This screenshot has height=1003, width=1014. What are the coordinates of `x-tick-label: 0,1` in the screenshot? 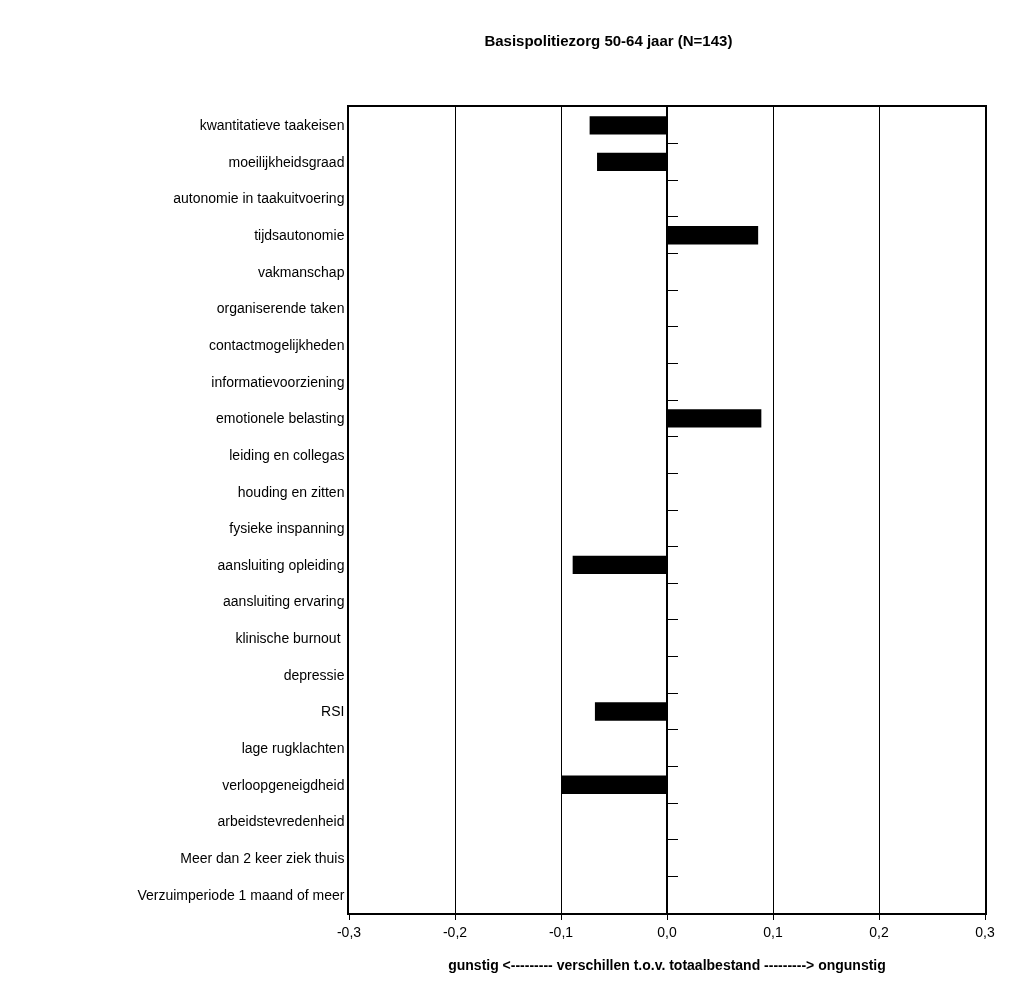 It's located at (773, 931).